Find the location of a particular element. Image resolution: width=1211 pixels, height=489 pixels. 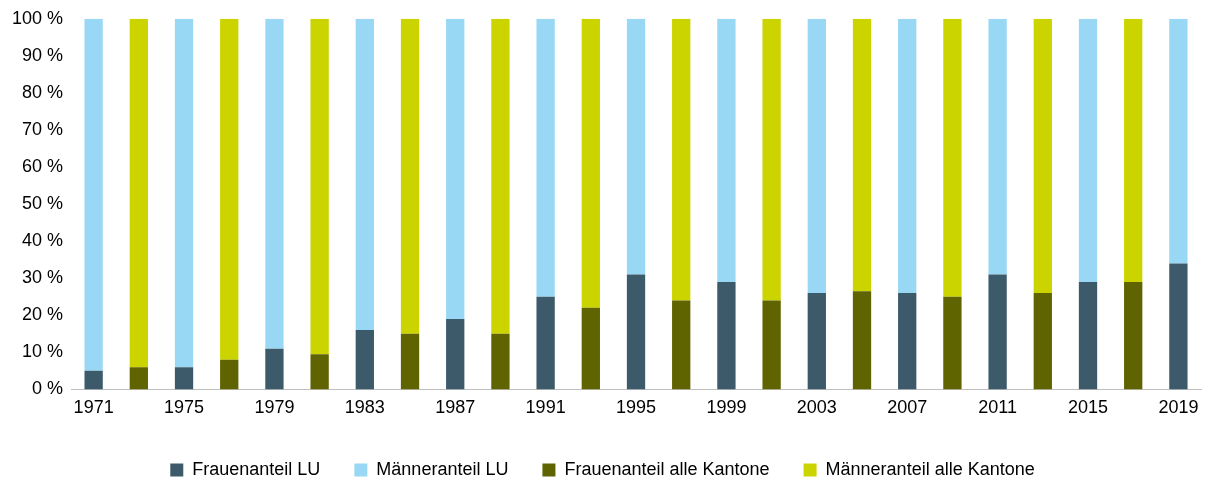

x-tick-label: 1995 is located at coordinates (636, 407).